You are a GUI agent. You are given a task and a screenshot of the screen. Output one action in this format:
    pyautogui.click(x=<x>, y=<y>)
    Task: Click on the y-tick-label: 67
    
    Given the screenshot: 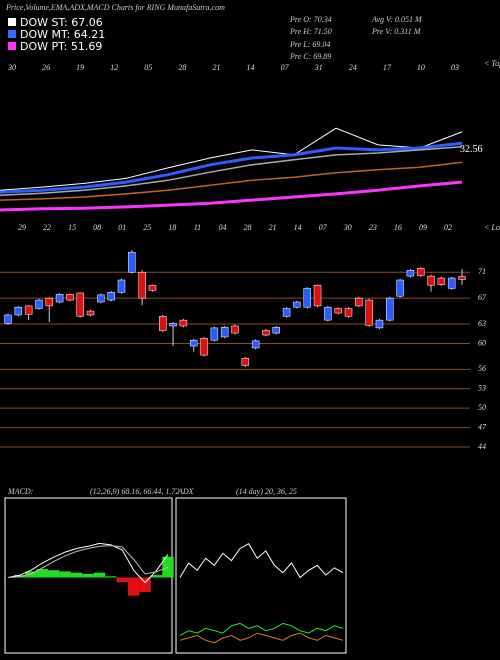 What is the action you would take?
    pyautogui.click(x=482, y=297)
    